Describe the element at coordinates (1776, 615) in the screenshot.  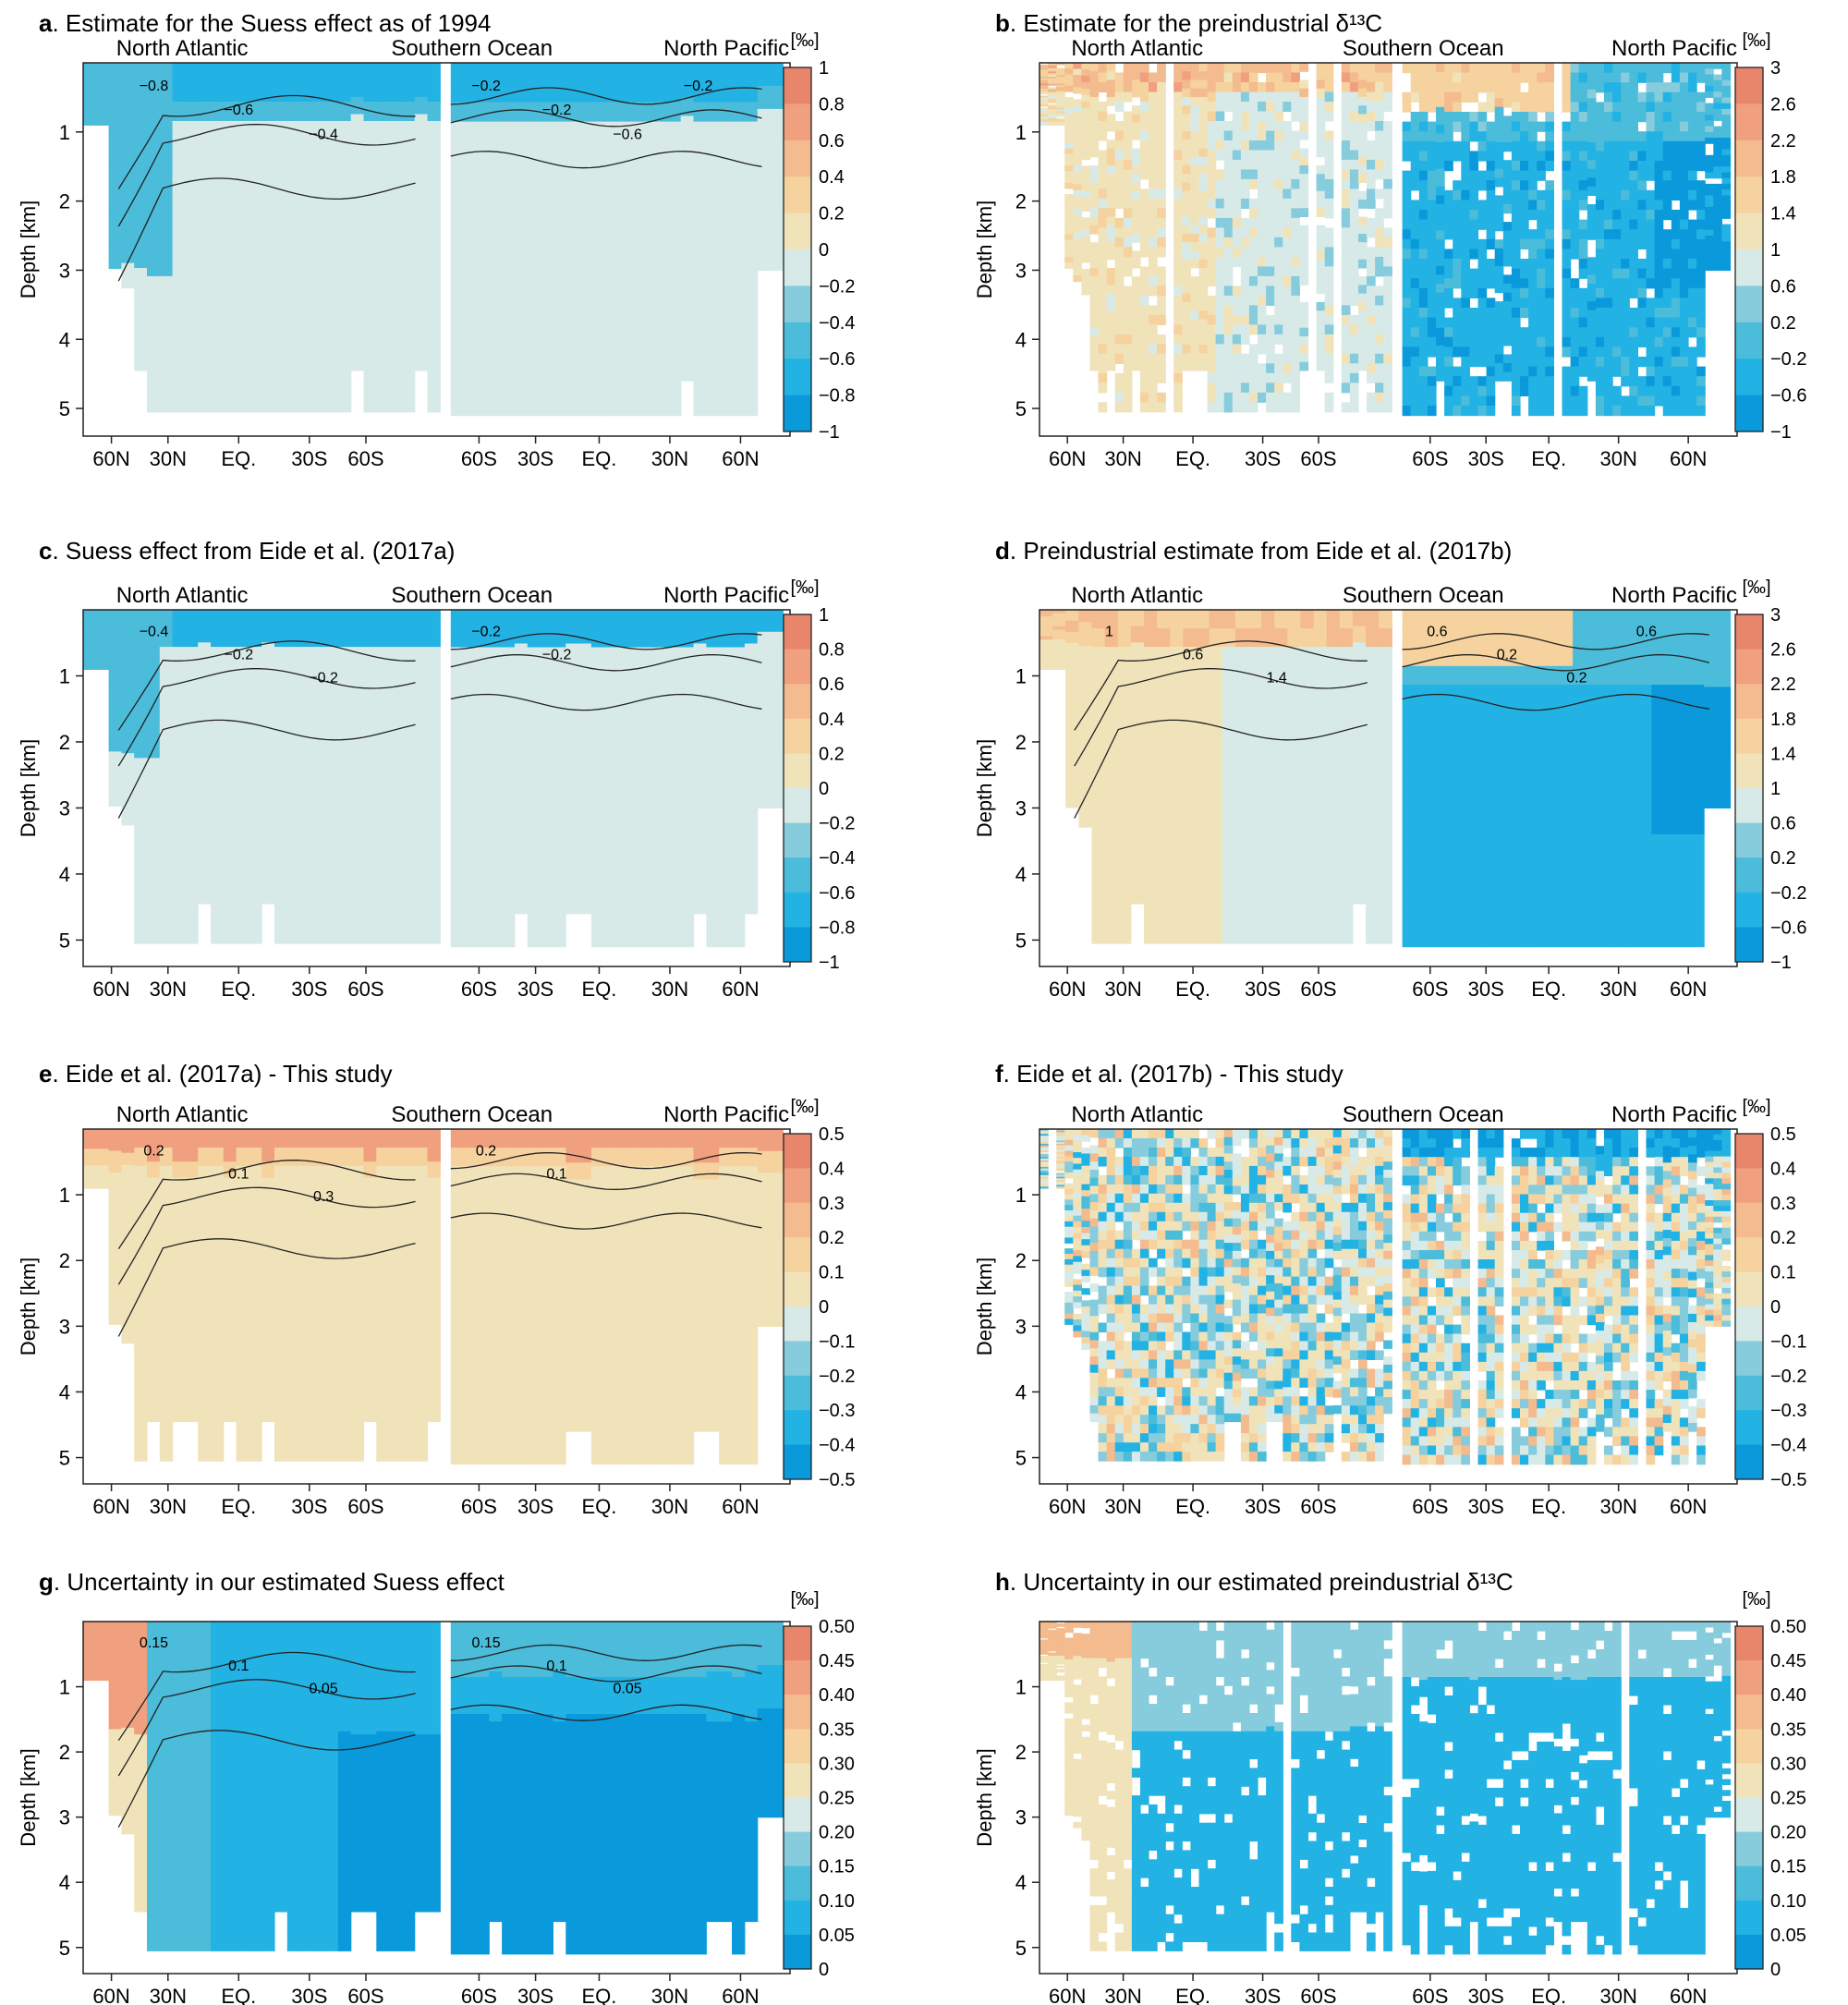
I see `colorbar-tick-label: 3` at that location.